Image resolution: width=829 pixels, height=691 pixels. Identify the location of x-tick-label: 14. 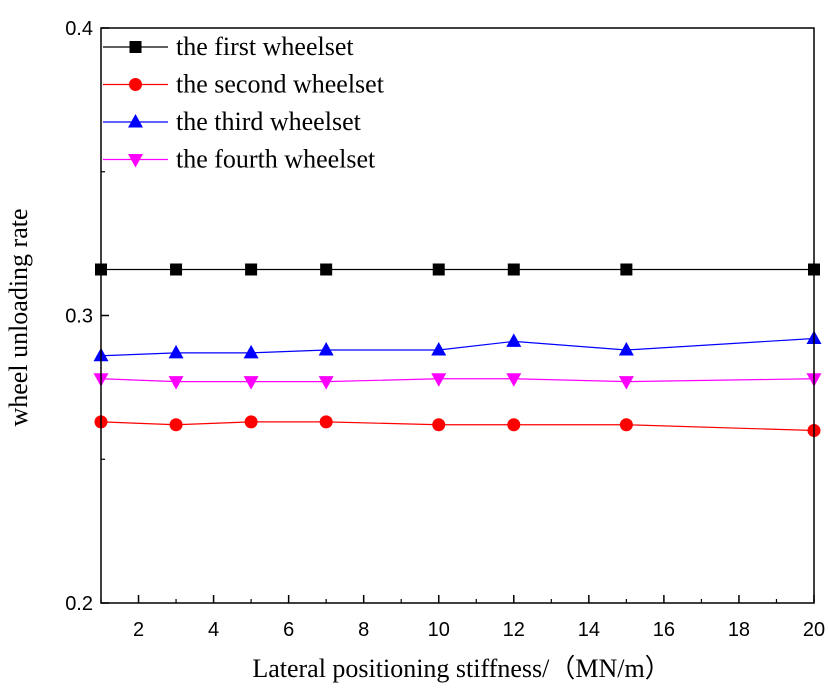
(589, 630).